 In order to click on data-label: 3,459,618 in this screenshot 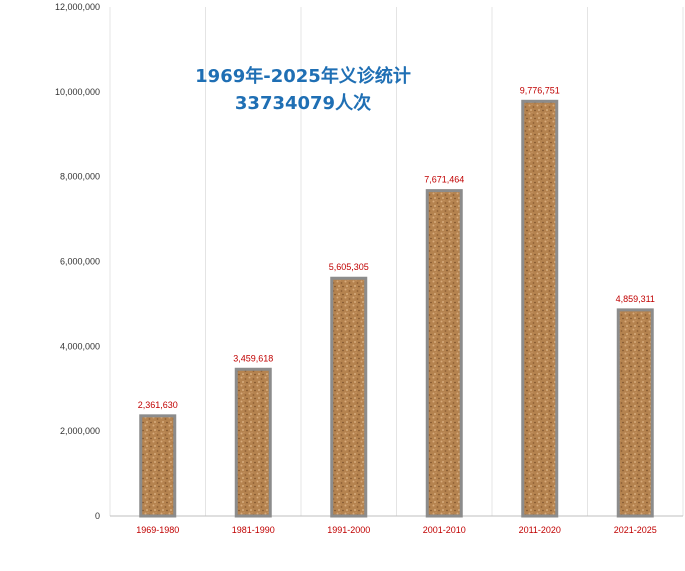, I will do `click(253, 358)`.